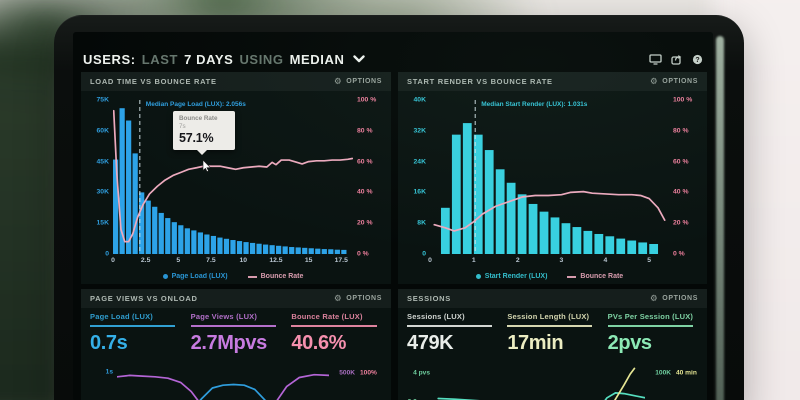 Image resolution: width=800 pixels, height=400 pixels. I want to click on legend: Start Render (LUX) Bounce Rate, so click(549, 276).